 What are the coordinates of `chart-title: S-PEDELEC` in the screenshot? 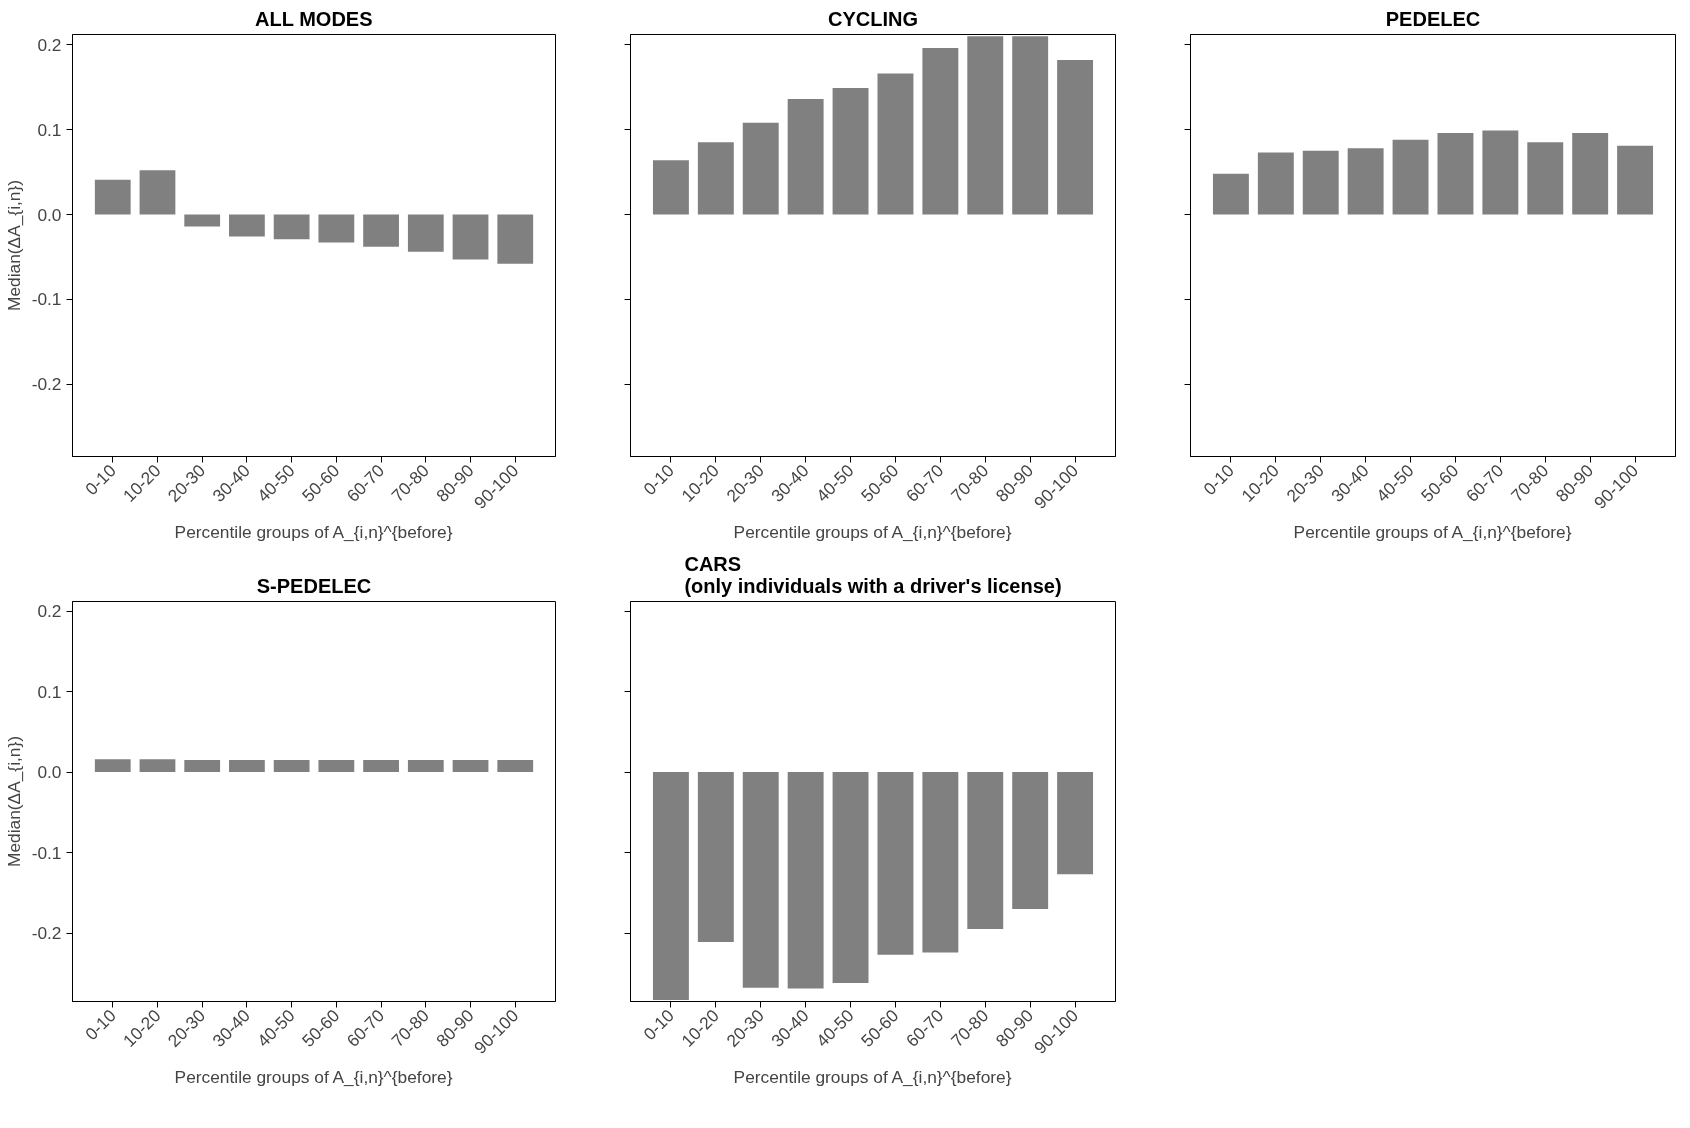 It's located at (314, 585).